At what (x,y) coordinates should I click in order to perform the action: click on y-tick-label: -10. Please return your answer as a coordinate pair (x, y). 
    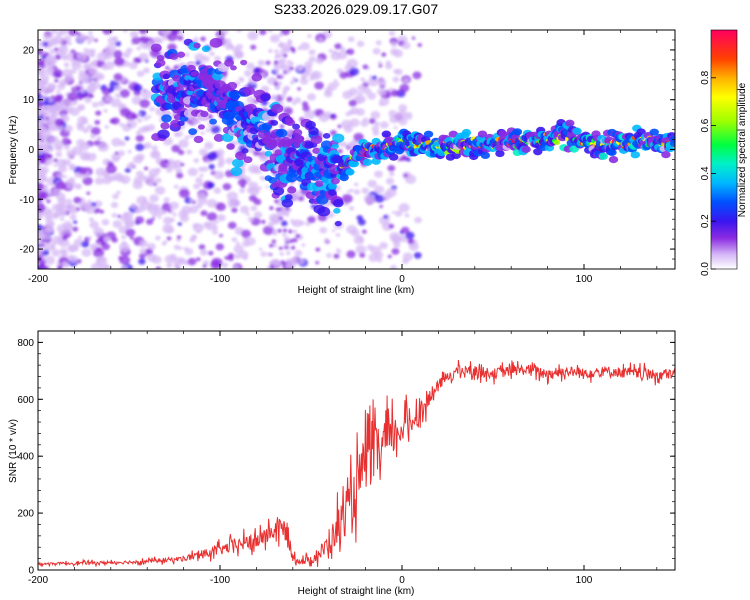
    Looking at the image, I should click on (27, 200).